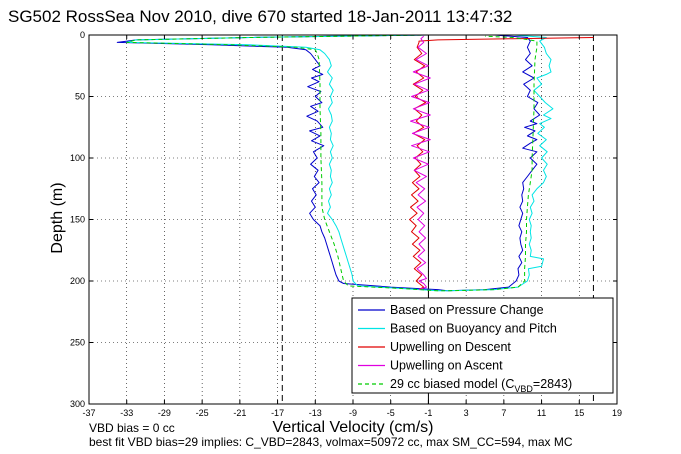 This screenshot has width=681, height=454. Describe the element at coordinates (481, 385) in the screenshot. I see `legend-label: 29 cc biased model (CVBD=2843)` at that location.